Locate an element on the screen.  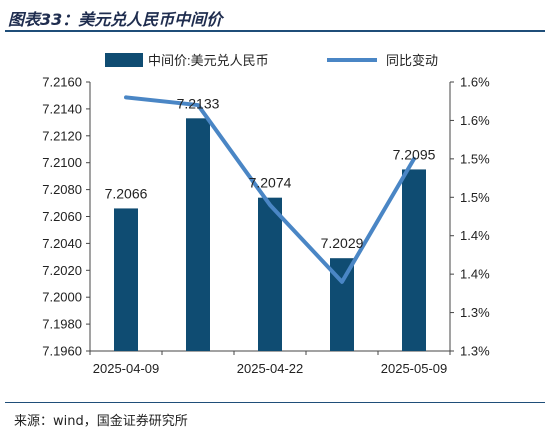
y-left-tick-label: 7.2000 is located at coordinates (62, 297).